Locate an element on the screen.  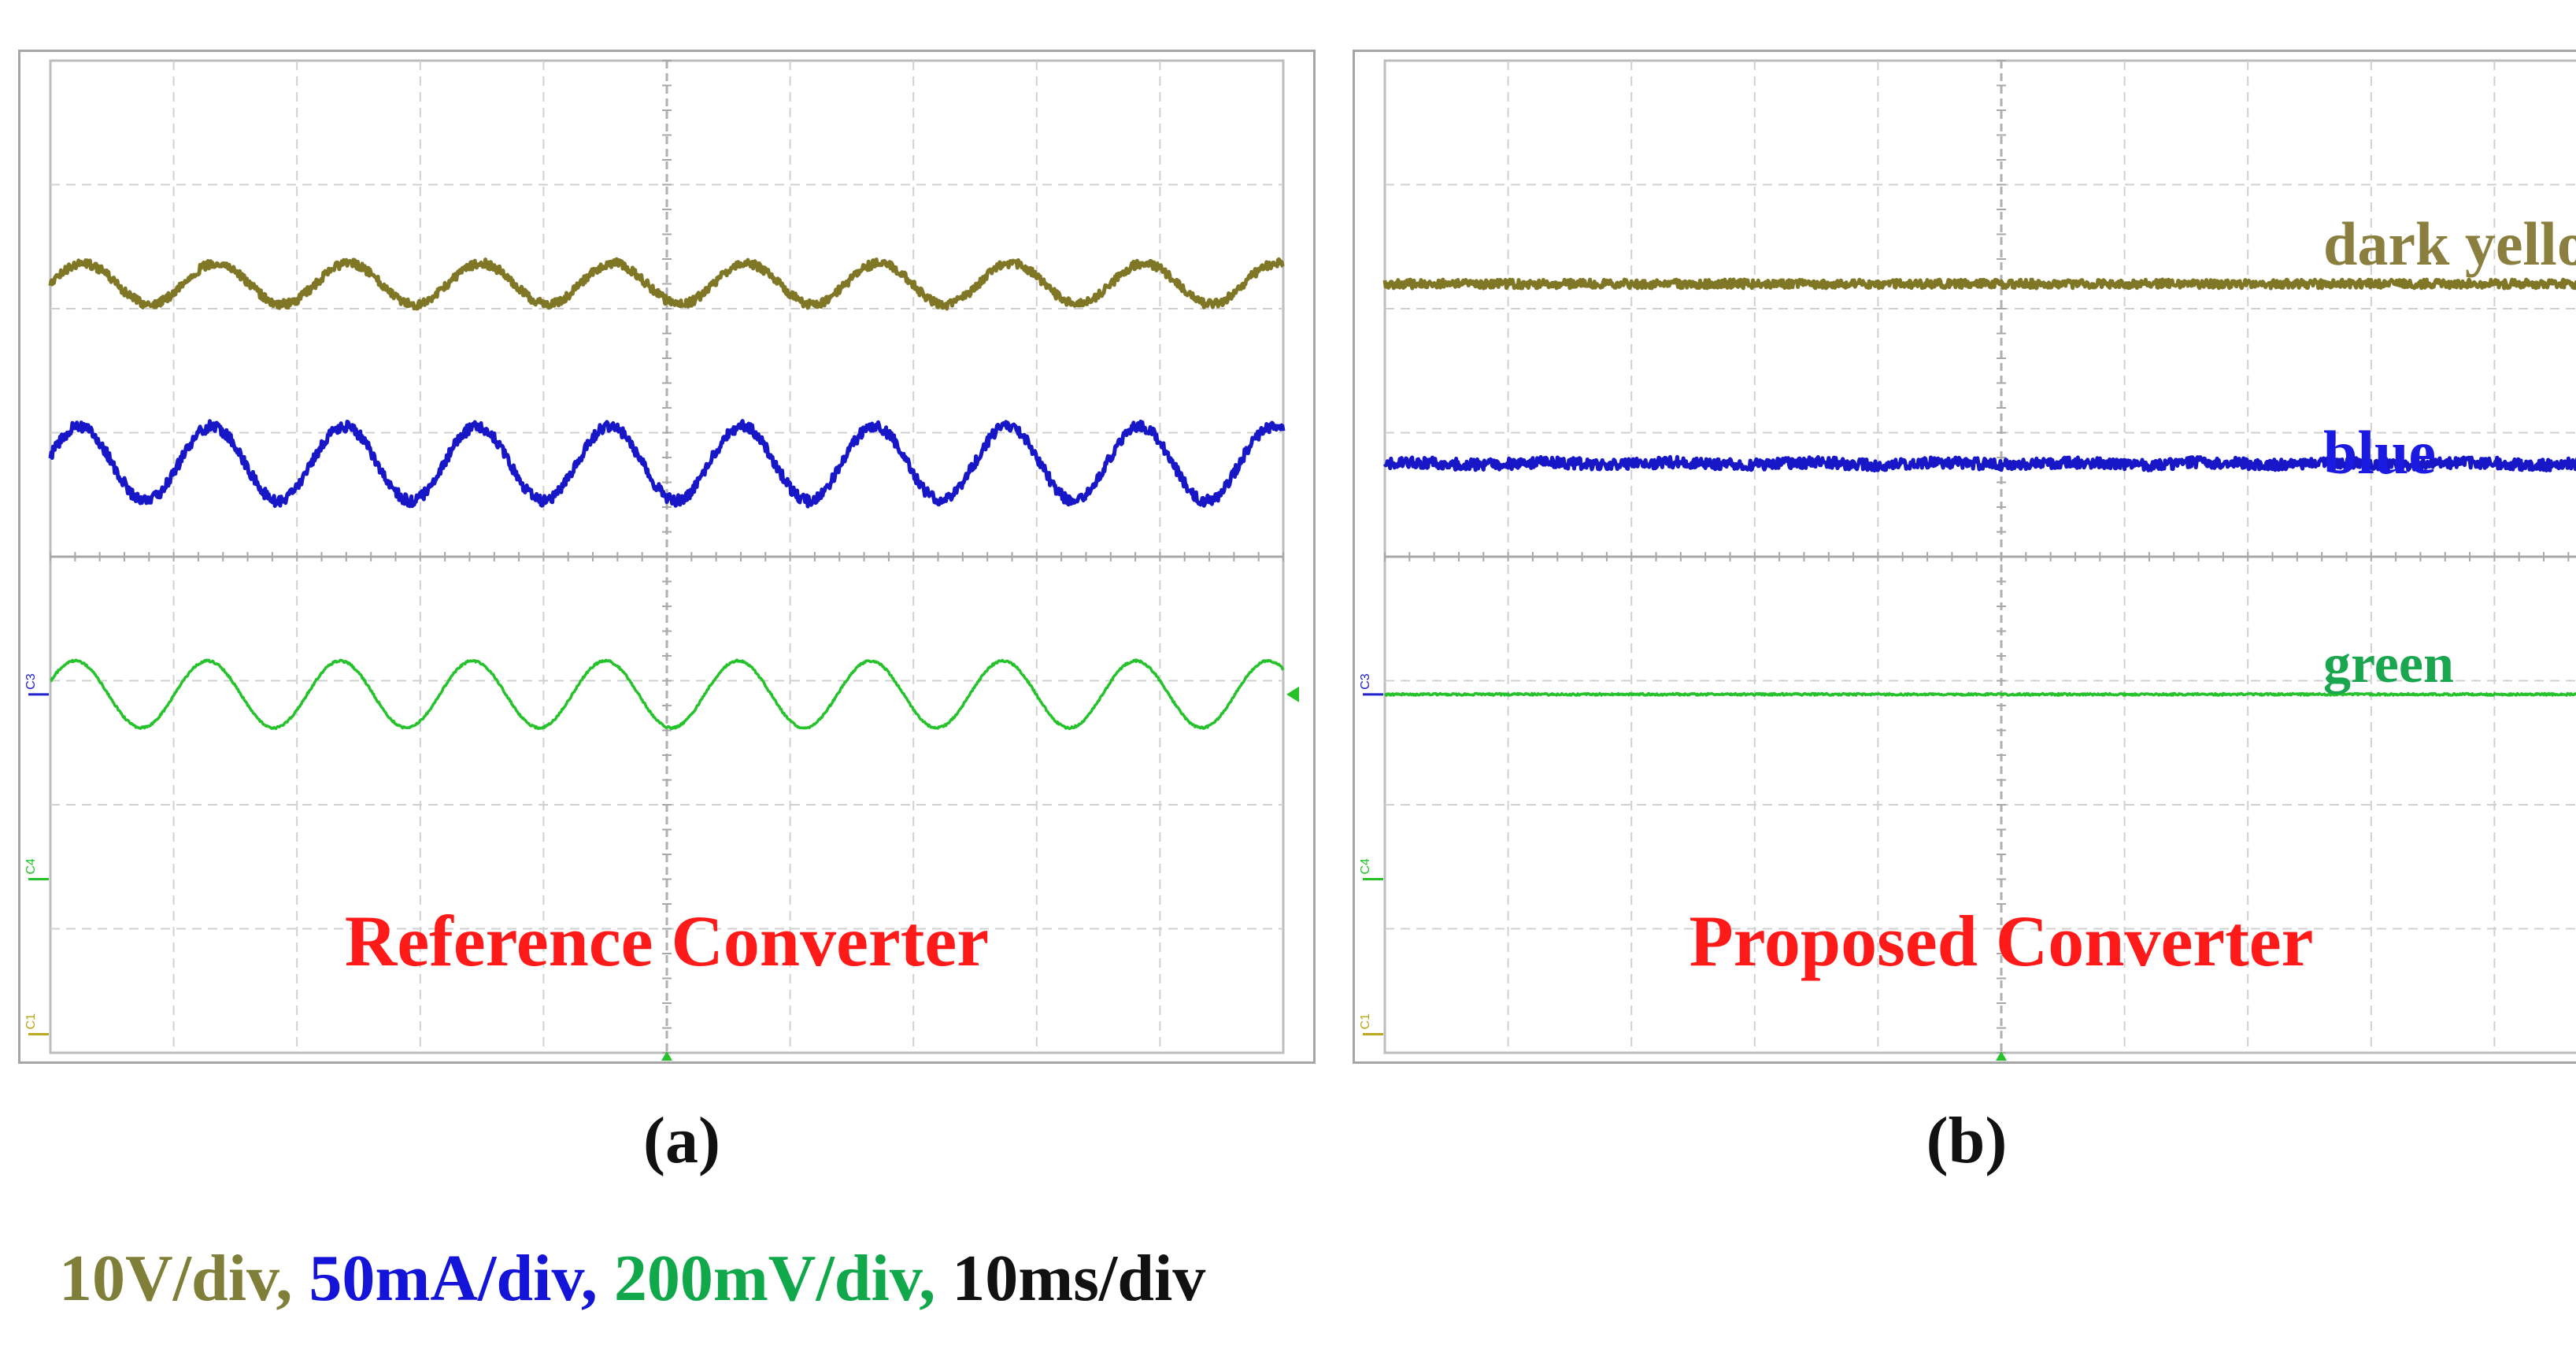
panel-title: Proposed Converter is located at coordinates (2002, 941).